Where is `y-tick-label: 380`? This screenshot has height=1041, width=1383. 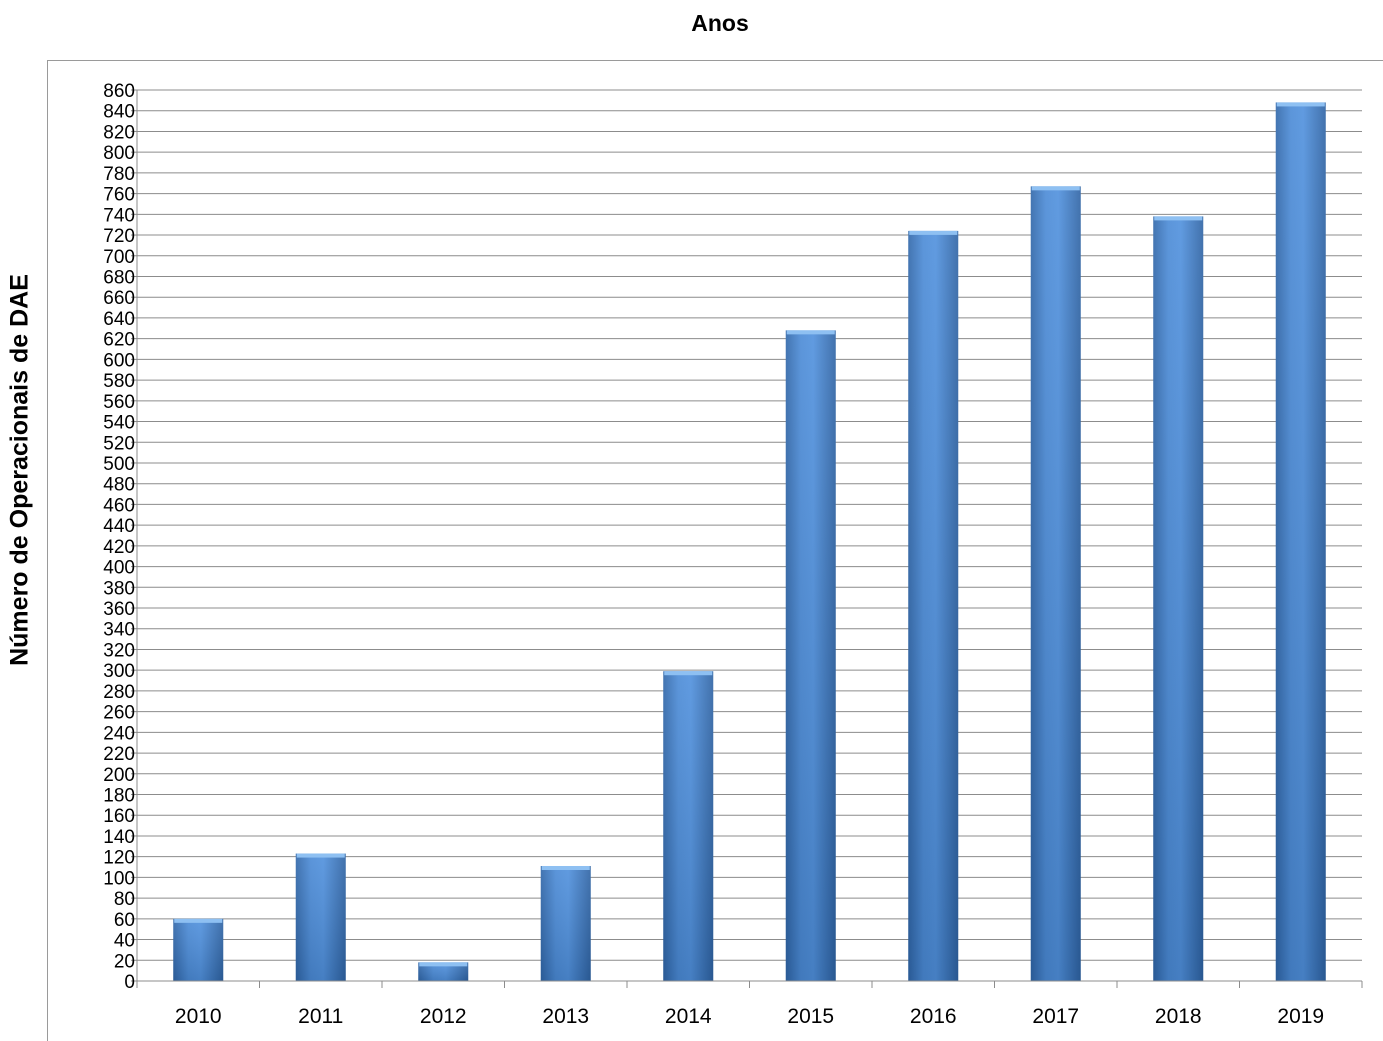 y-tick-label: 380 is located at coordinates (119, 588).